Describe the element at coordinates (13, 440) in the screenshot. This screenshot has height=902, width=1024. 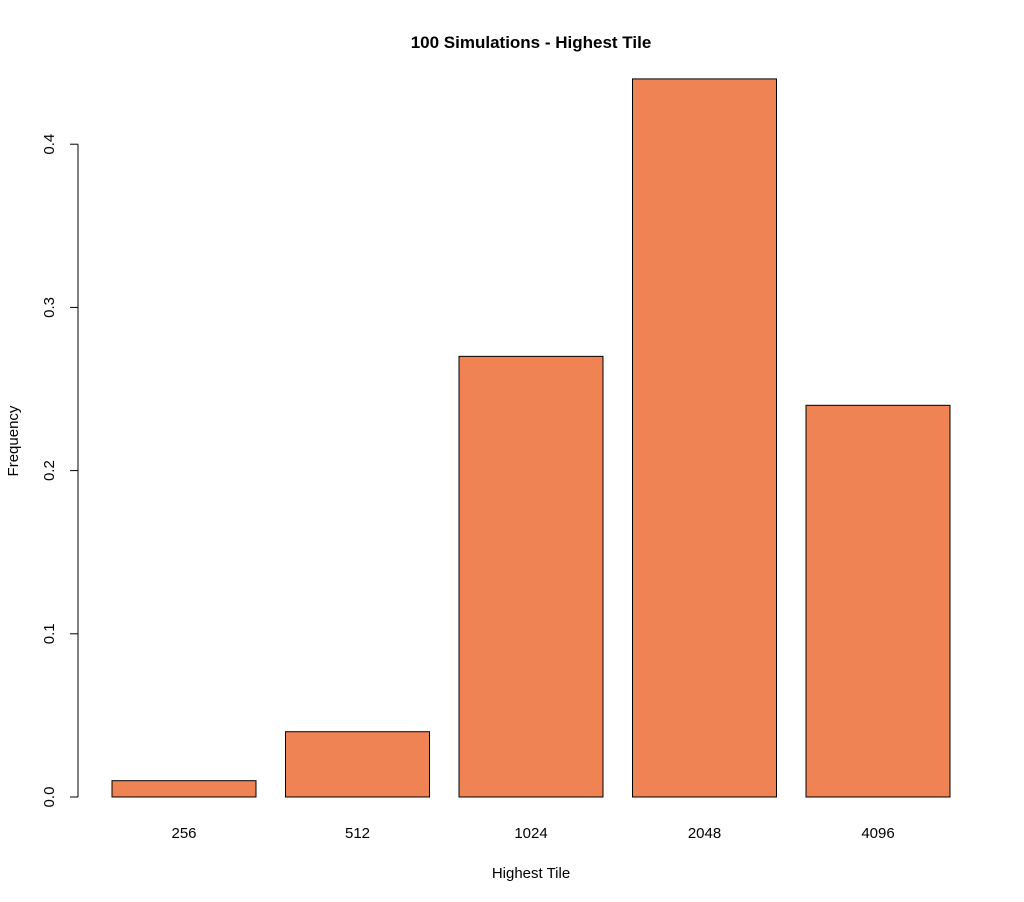
I see `y-axis-title: Frequency` at that location.